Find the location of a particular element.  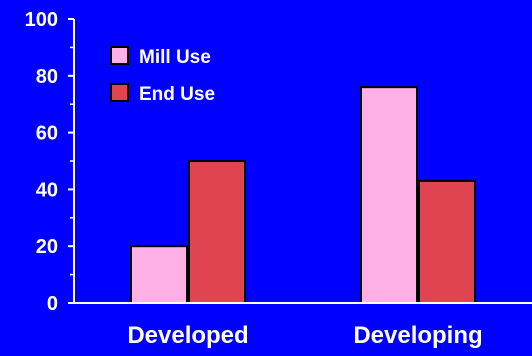

category-label-developing: Developing is located at coordinates (417, 335).